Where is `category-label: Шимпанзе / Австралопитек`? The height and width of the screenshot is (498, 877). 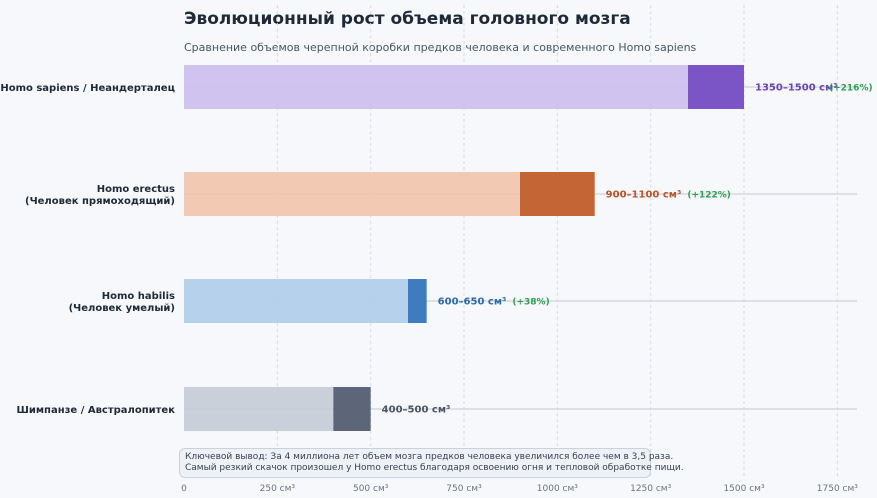 category-label: Шимпанзе / Австралопитек is located at coordinates (96, 410).